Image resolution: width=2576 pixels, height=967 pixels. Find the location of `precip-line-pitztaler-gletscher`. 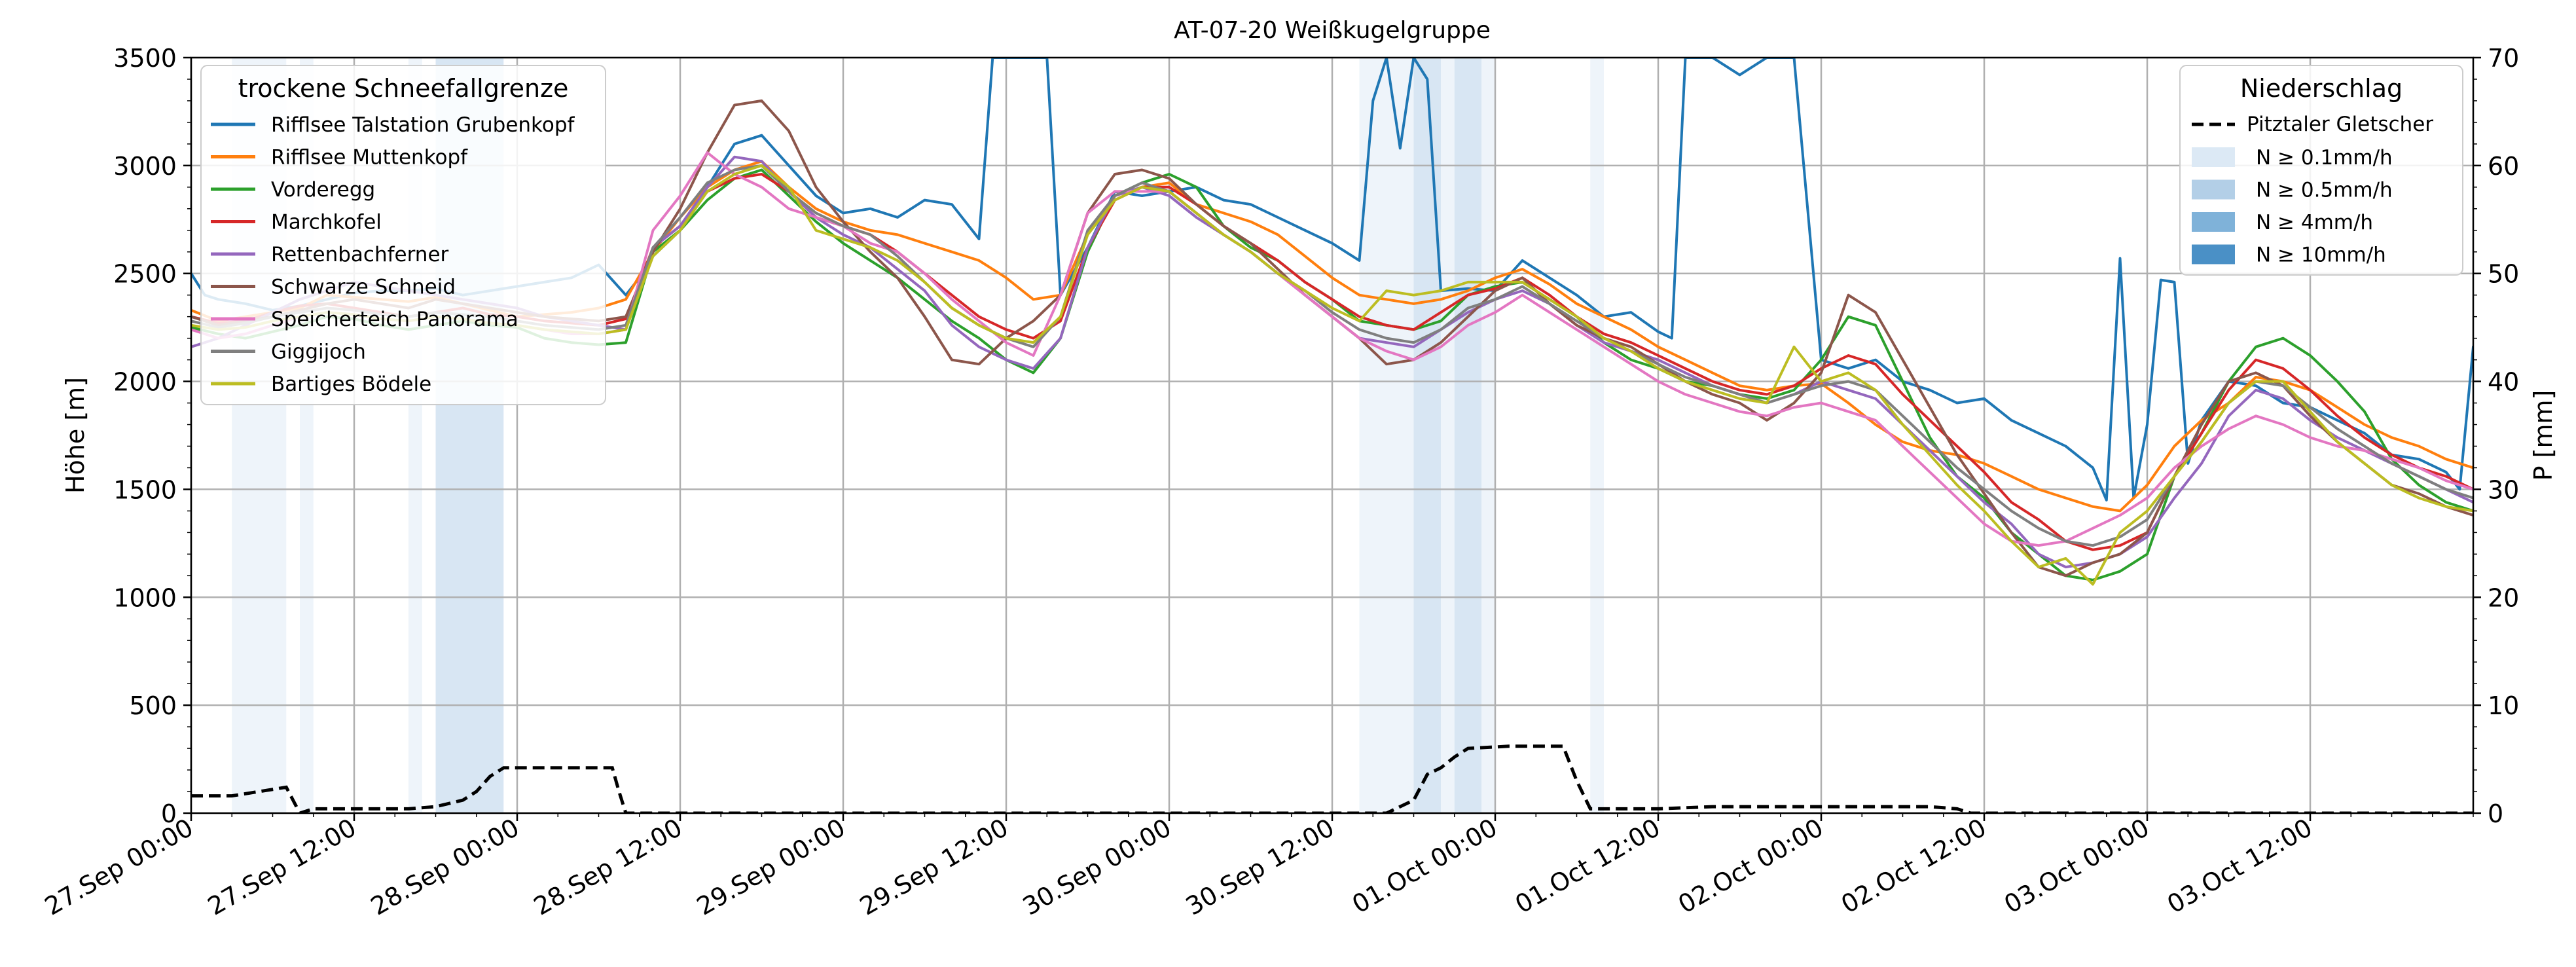

precip-line-pitztaler-gletscher is located at coordinates (1332, 778).